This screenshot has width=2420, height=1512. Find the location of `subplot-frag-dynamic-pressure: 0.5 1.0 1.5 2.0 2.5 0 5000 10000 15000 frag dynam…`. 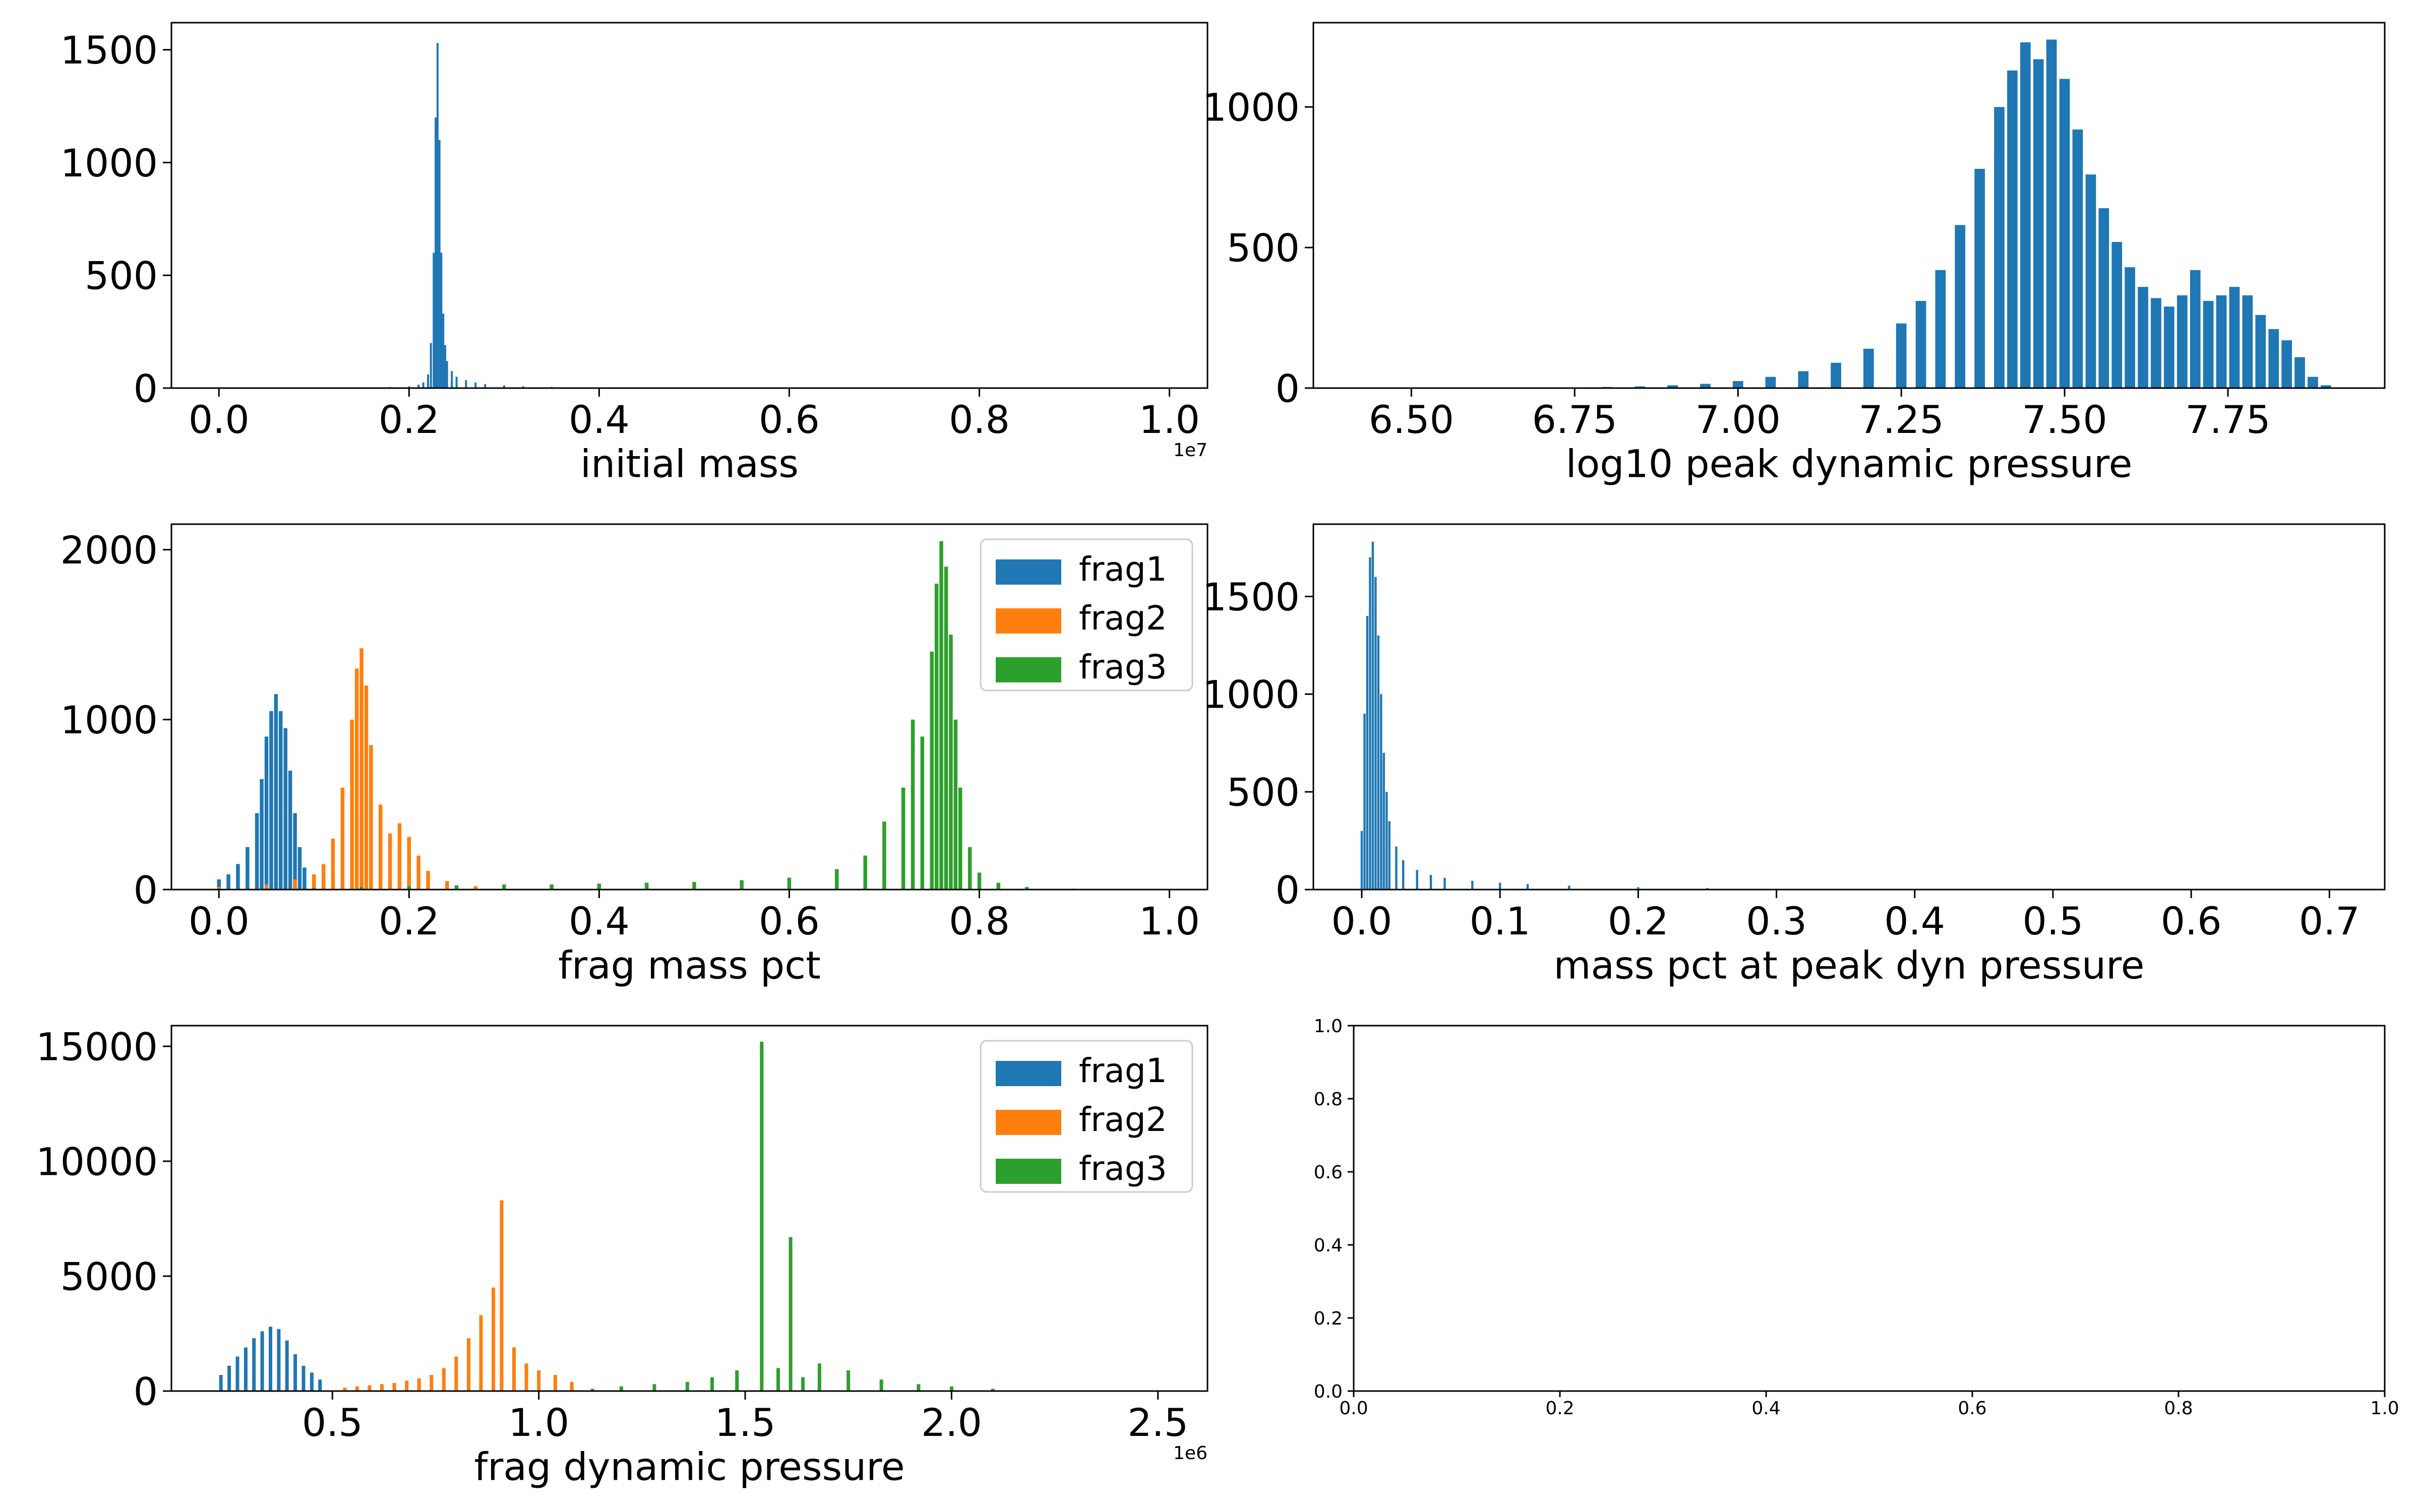

subplot-frag-dynamic-pressure: 0.5 1.0 1.5 2.0 2.5 0 5000 10000 15000 frag dynam… is located at coordinates (622, 1256).